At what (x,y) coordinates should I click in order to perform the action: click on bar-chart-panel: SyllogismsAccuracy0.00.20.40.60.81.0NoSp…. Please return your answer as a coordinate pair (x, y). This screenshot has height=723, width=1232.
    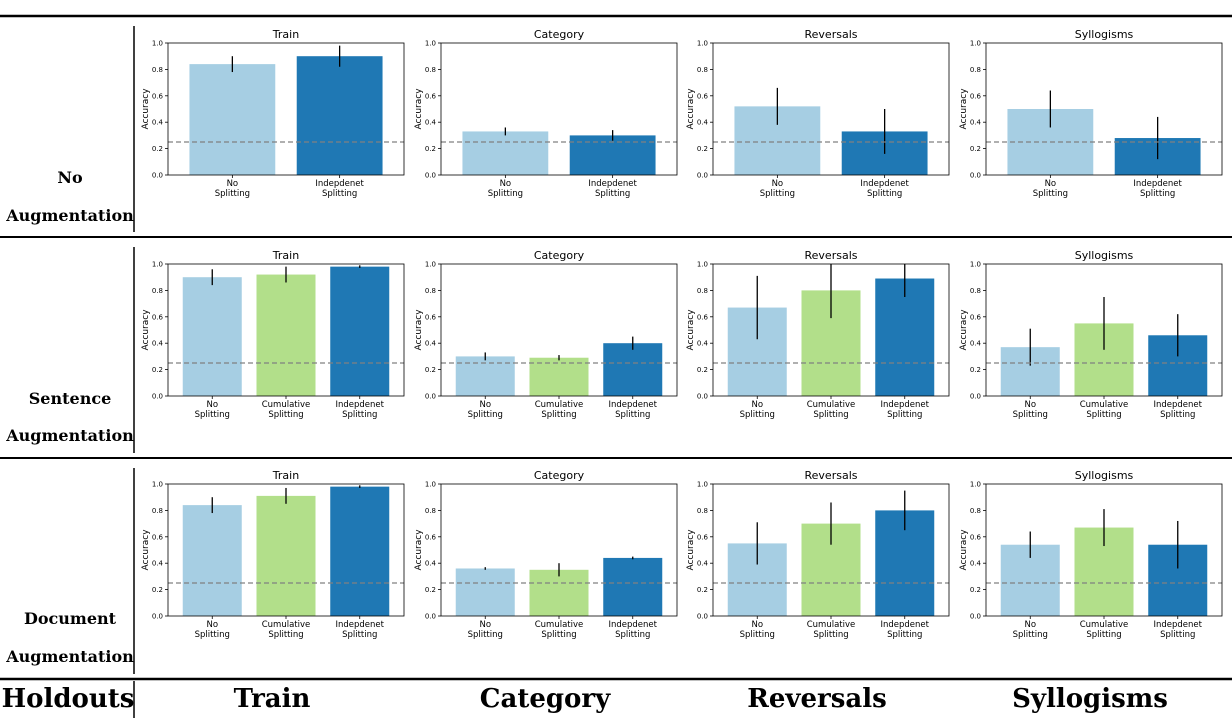
    Looking at the image, I should click on (1091, 113).